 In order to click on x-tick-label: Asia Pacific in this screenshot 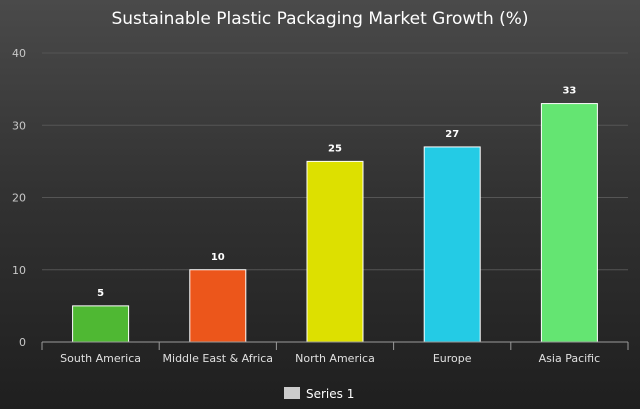, I will do `click(570, 358)`.